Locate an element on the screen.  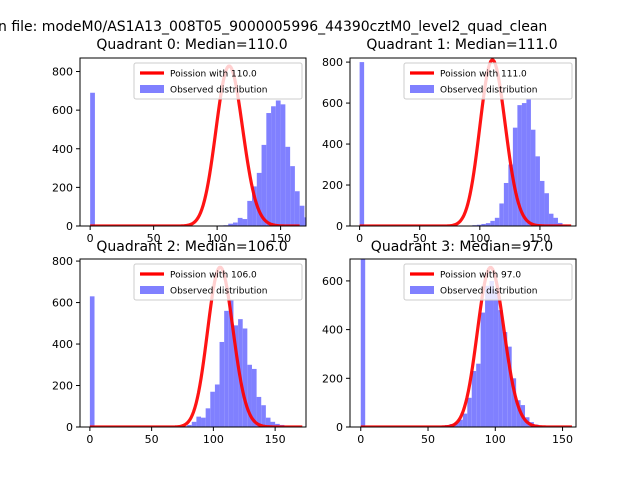
legend: Poission with 111.0 Observed distribution is located at coordinates (488, 81).